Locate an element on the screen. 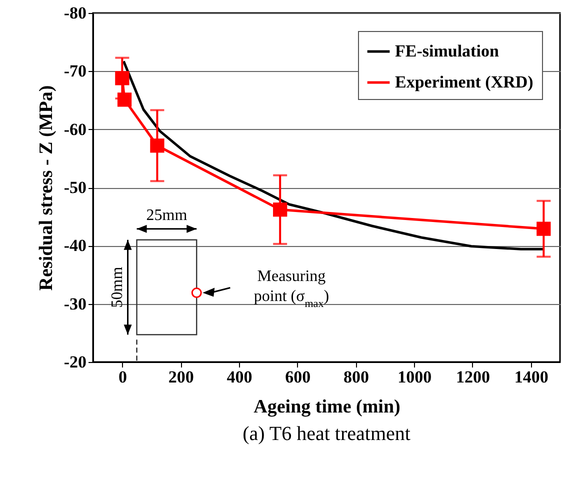  y-tick-label: -50 is located at coordinates (75, 187).